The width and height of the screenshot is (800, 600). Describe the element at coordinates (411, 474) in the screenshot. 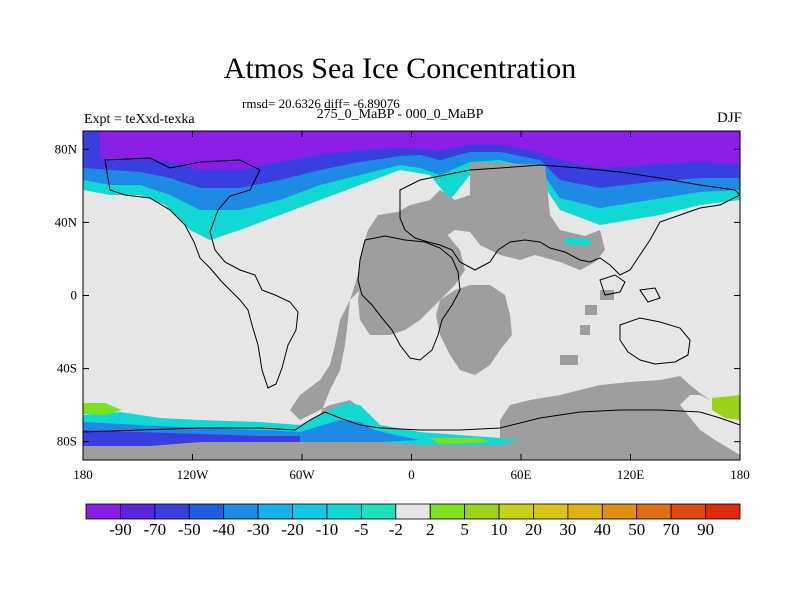

I see `lon-tick-label: 0` at that location.